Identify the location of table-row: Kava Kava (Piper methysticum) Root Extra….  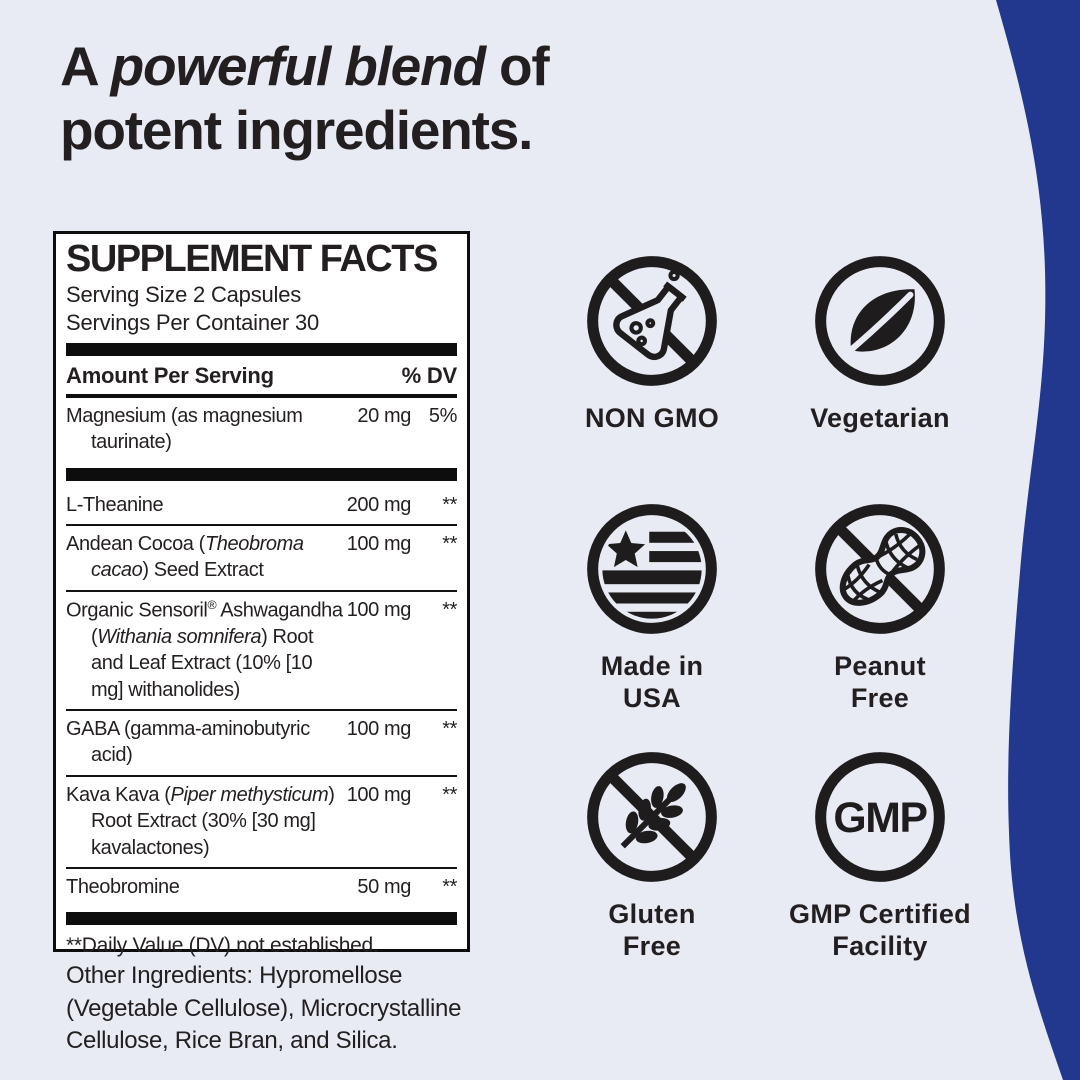
(261, 822).